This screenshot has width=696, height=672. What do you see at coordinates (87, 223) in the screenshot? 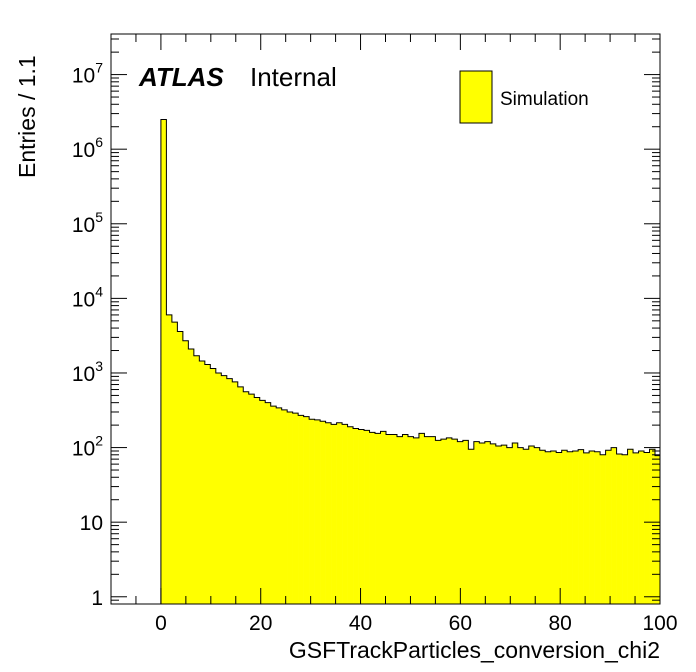
I see `y-tick-label: 10⁵` at bounding box center [87, 223].